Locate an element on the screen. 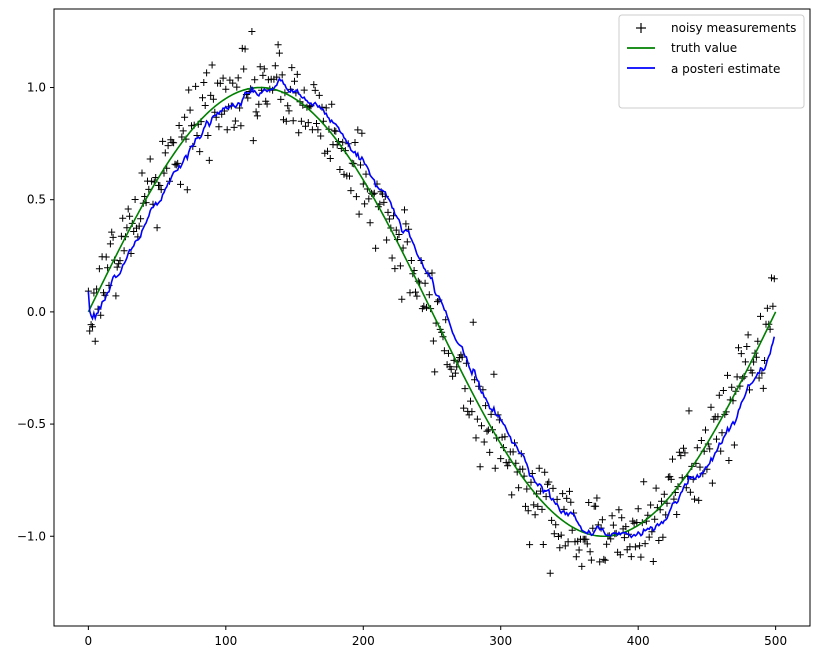 The image size is (838, 659). x-tick-label: 400 is located at coordinates (638, 641).